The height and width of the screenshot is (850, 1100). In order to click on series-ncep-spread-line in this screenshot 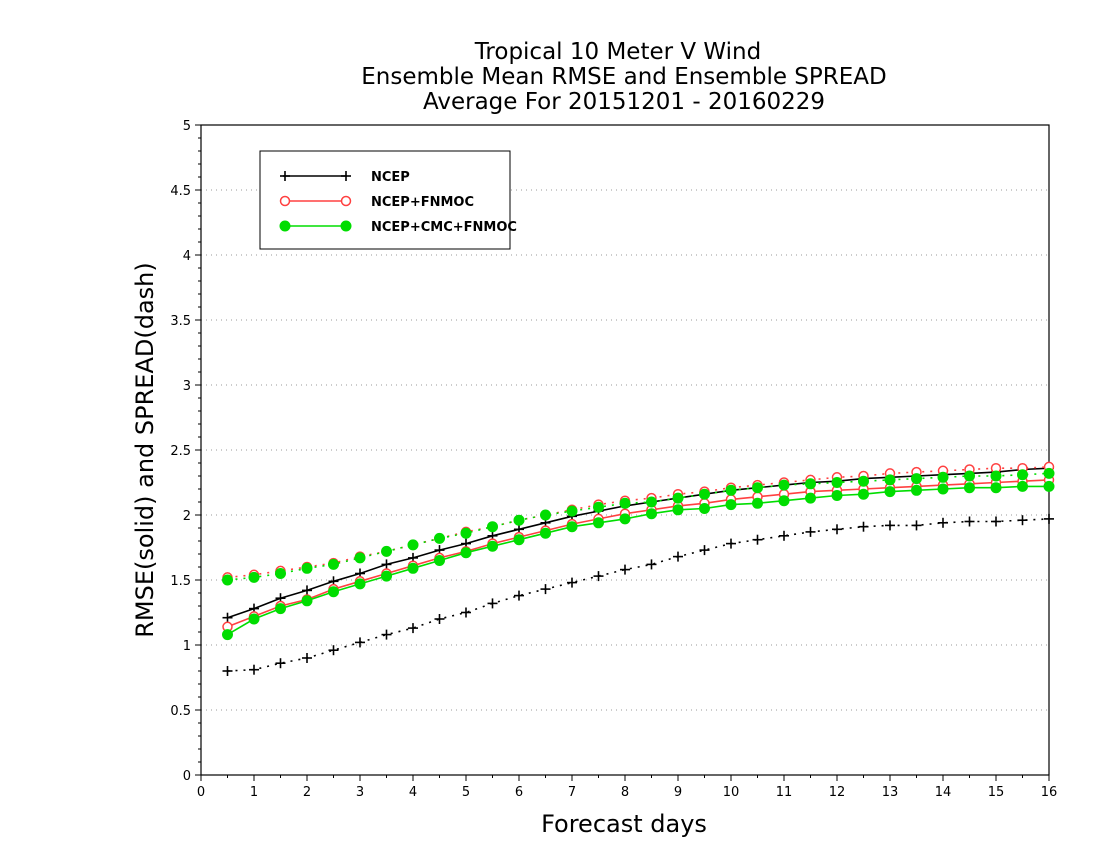, I will do `click(638, 595)`.